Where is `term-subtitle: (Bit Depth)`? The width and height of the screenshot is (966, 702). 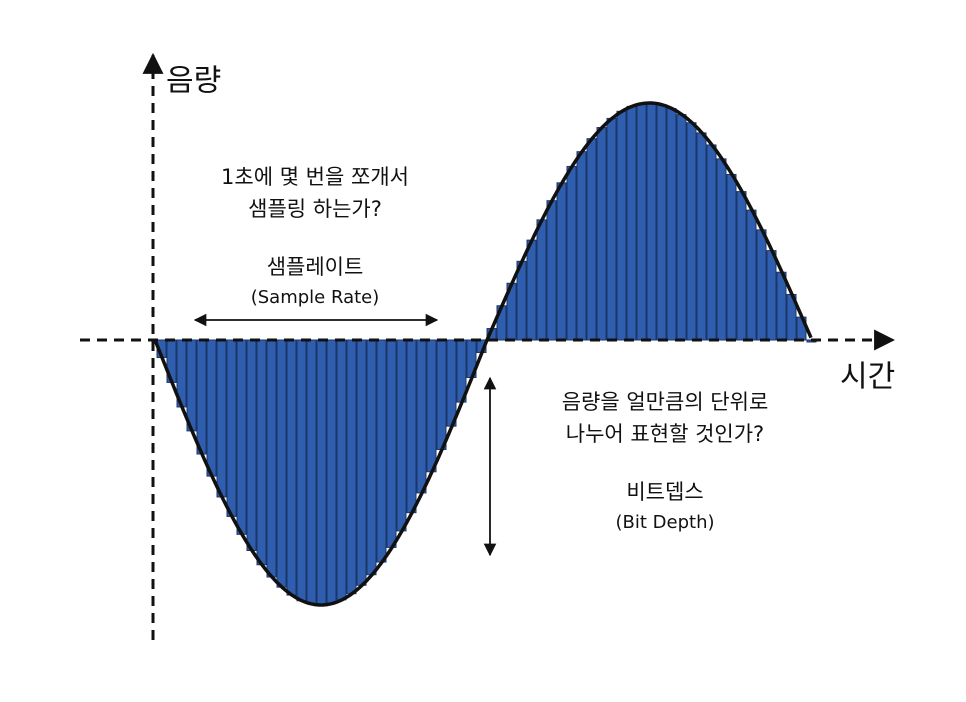 term-subtitle: (Bit Depth) is located at coordinates (665, 522).